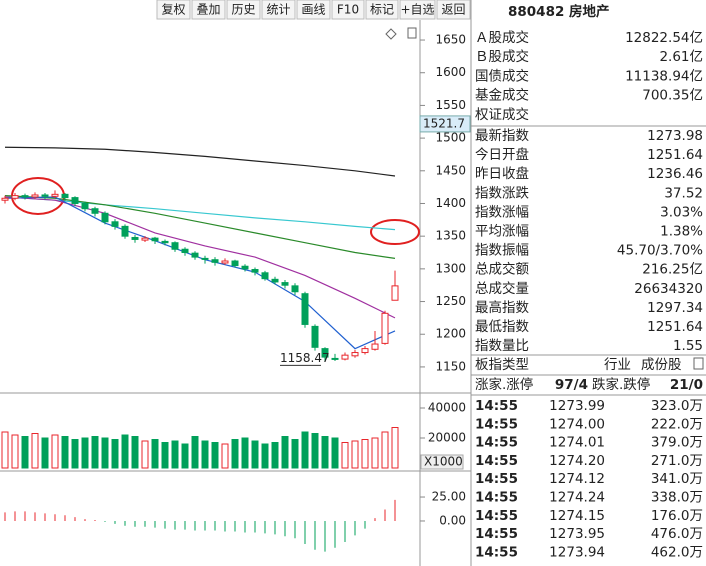  I want to click on stat-label: 指数量比, so click(502, 346).